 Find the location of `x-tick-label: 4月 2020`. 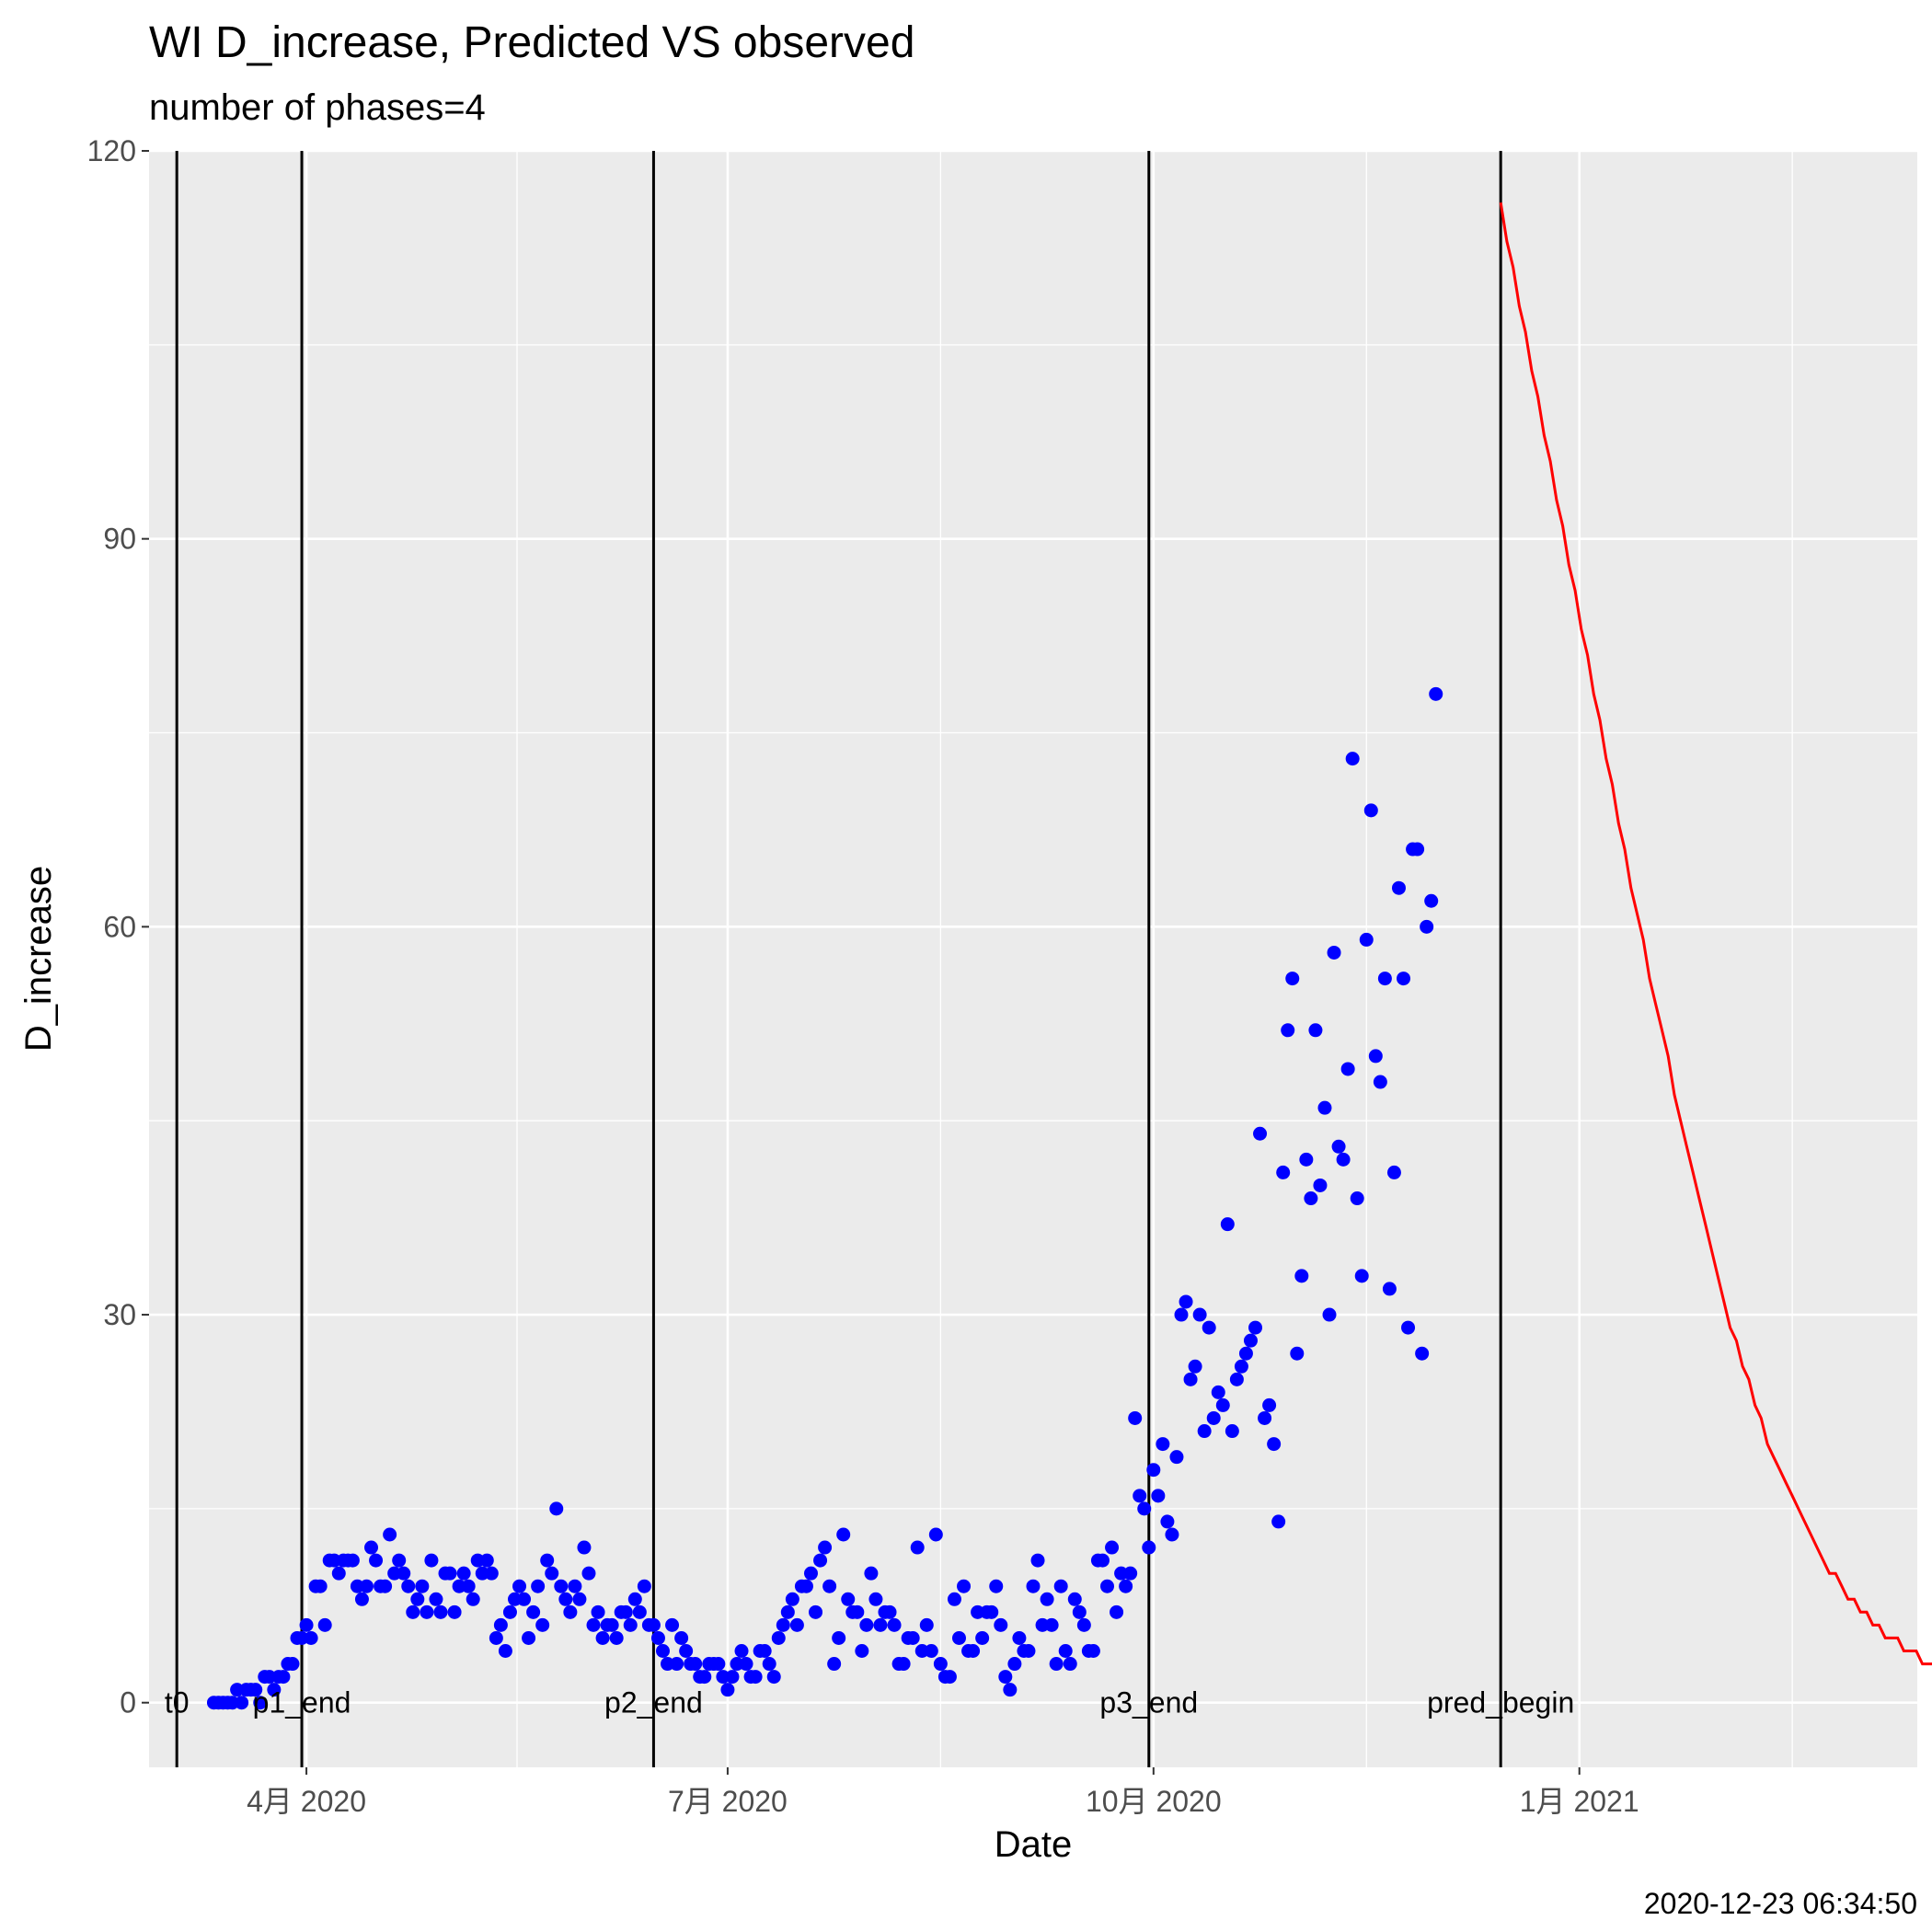

x-tick-label: 4月 2020 is located at coordinates (306, 1801).